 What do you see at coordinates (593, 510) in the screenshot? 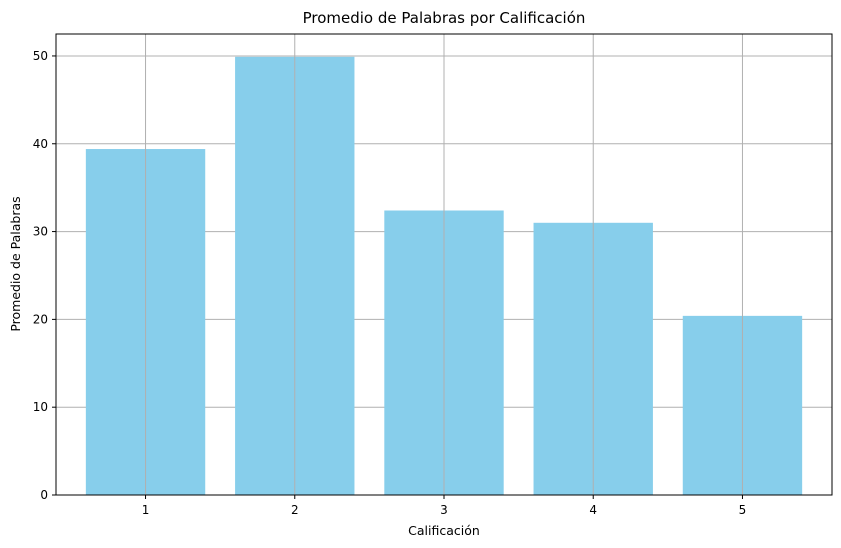
I see `x-tick-label: 4` at bounding box center [593, 510].